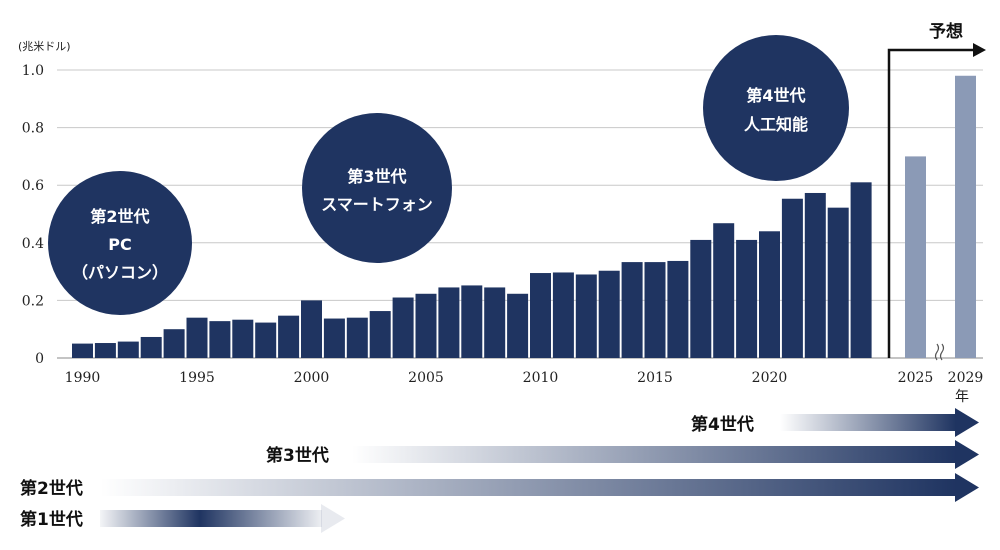 The image size is (1000, 550). I want to click on bar-2013, so click(609, 314).